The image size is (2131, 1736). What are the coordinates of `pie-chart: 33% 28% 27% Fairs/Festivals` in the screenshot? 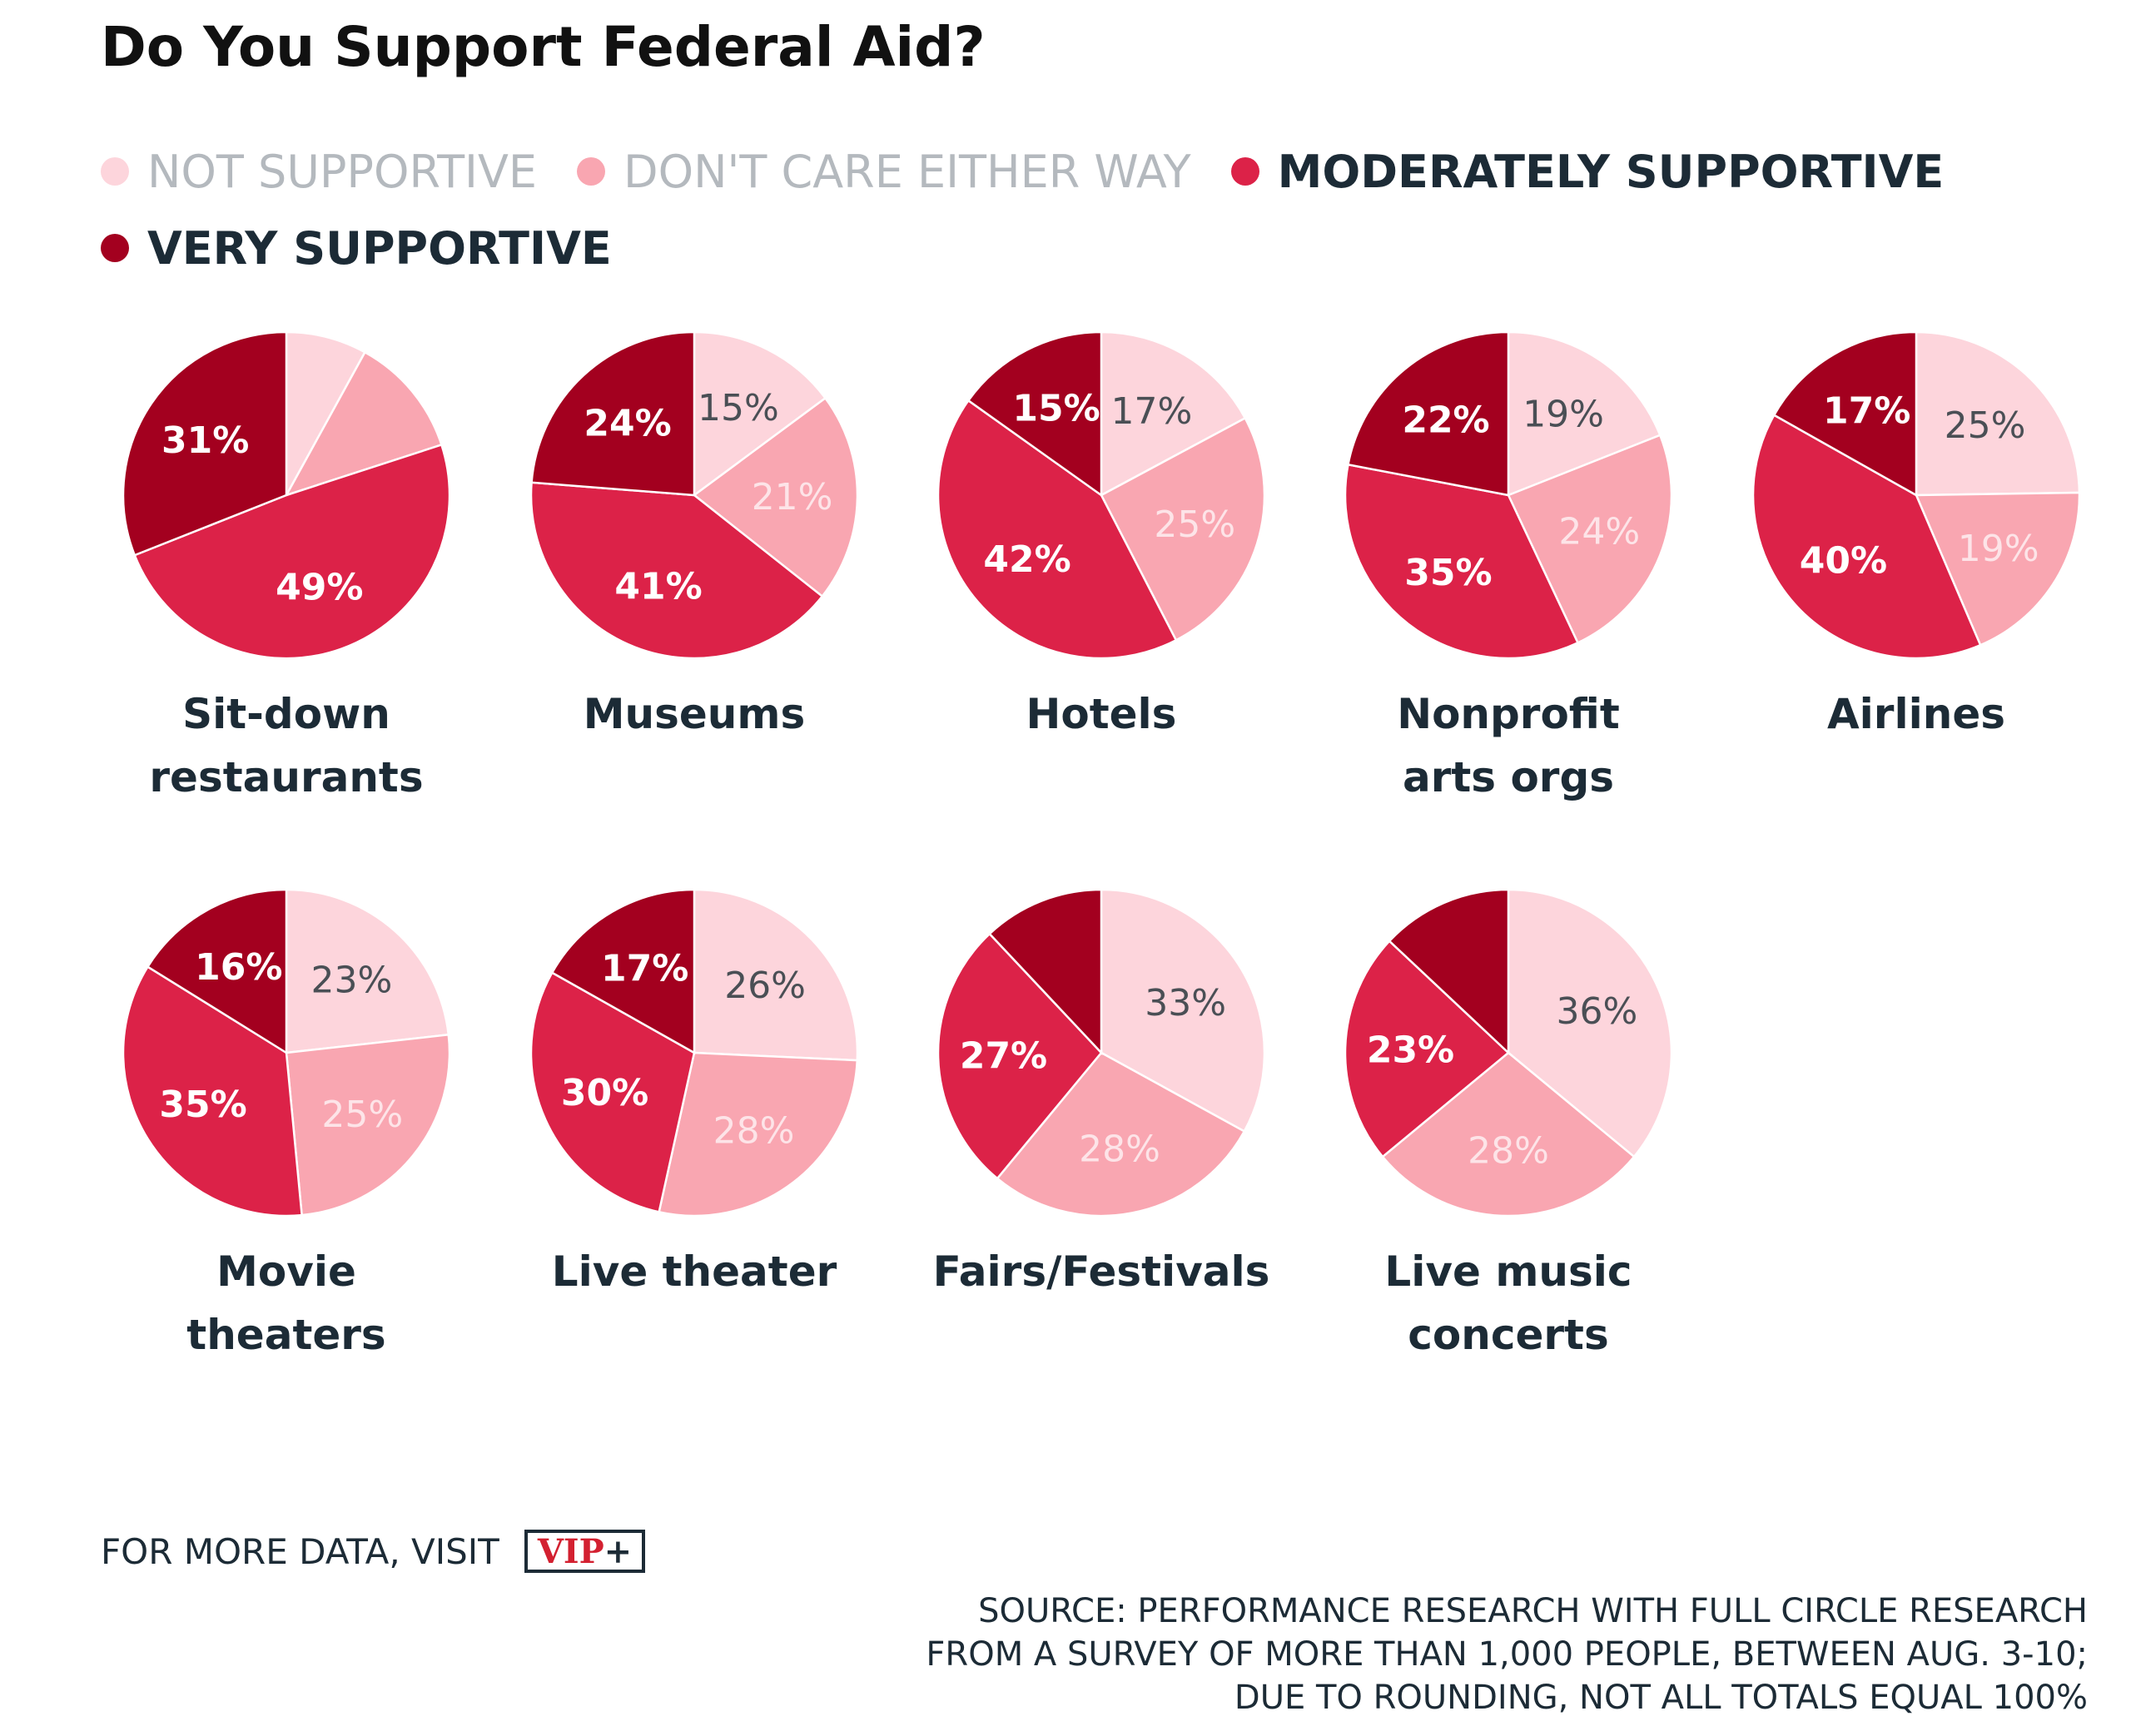 It's located at (1101, 1092).